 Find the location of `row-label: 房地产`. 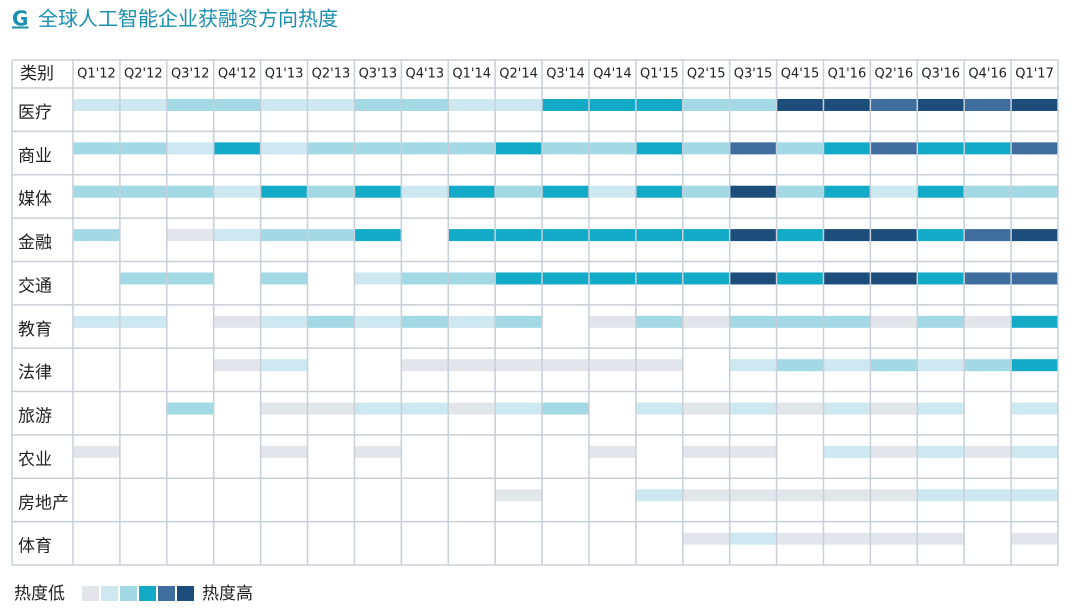

row-label: 房地产 is located at coordinates (43, 503).